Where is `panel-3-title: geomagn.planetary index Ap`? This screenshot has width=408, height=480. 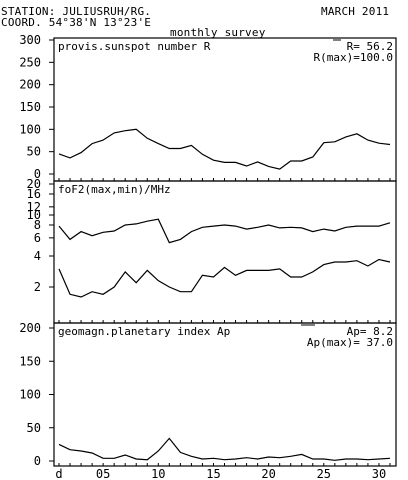
panel-3-title: geomagn.planetary index Ap is located at coordinates (144, 331).